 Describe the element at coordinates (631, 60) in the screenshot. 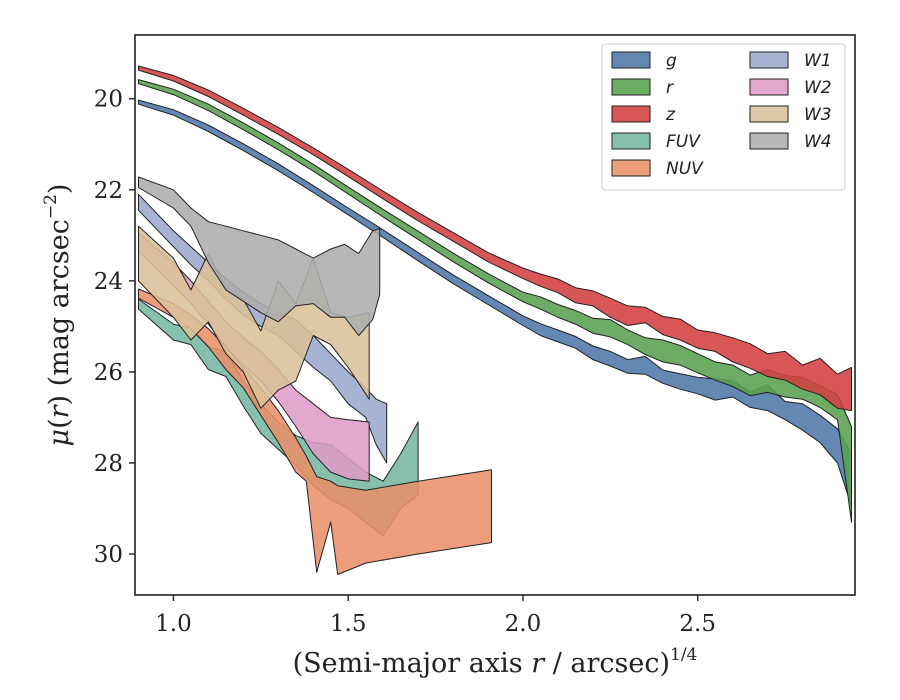

I see `legend-swatch-g` at that location.